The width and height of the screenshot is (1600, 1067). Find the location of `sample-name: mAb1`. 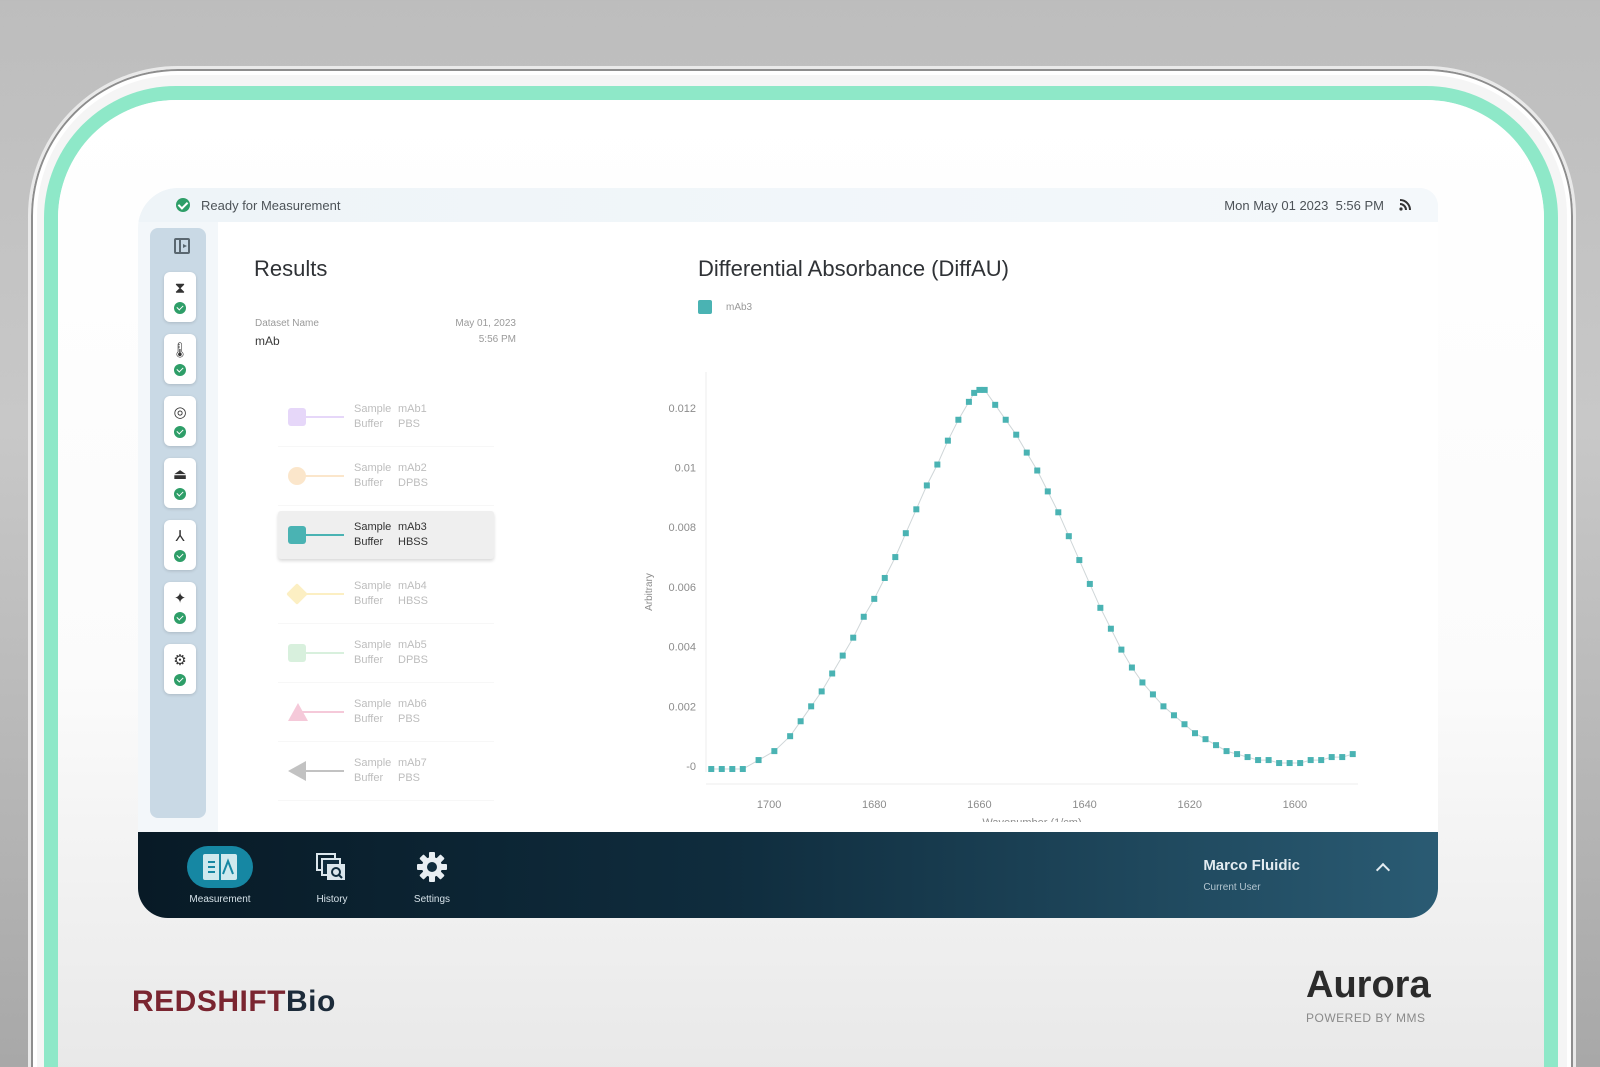

sample-name: mAb1 is located at coordinates (412, 409).